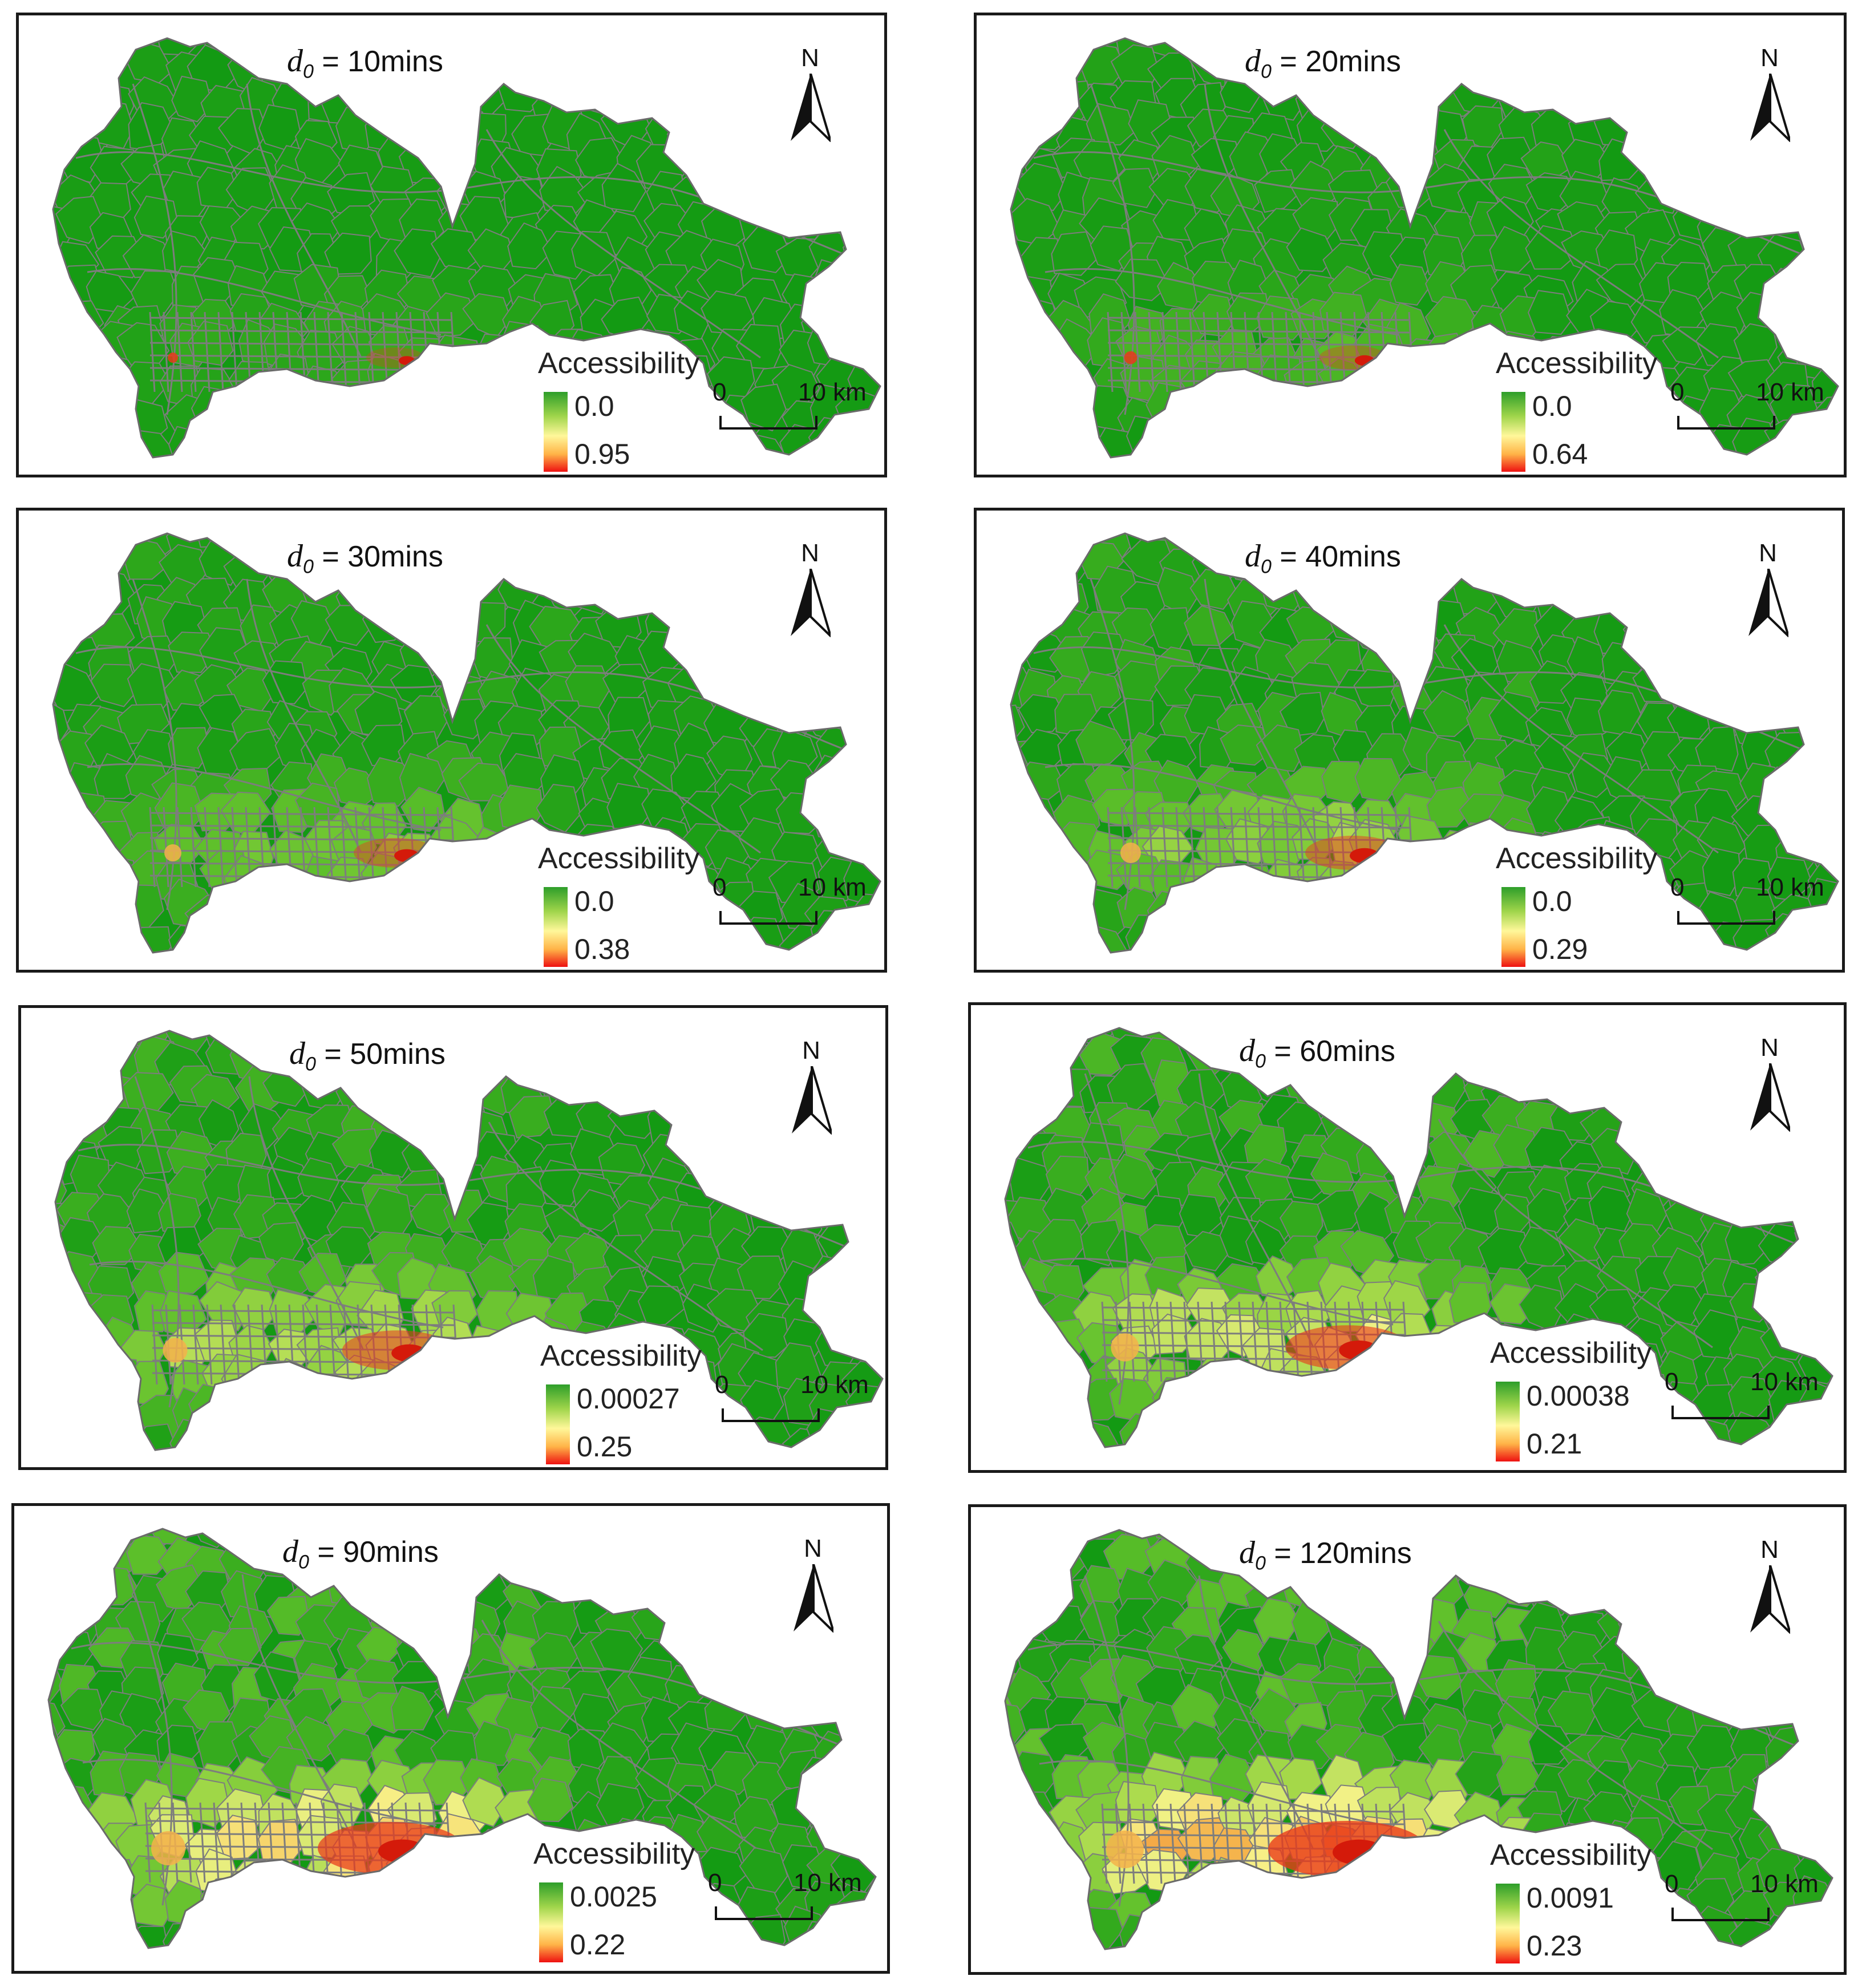 The width and height of the screenshot is (1862, 1988). Describe the element at coordinates (613, 1897) in the screenshot. I see `legend-min-value: 0.0025` at that location.